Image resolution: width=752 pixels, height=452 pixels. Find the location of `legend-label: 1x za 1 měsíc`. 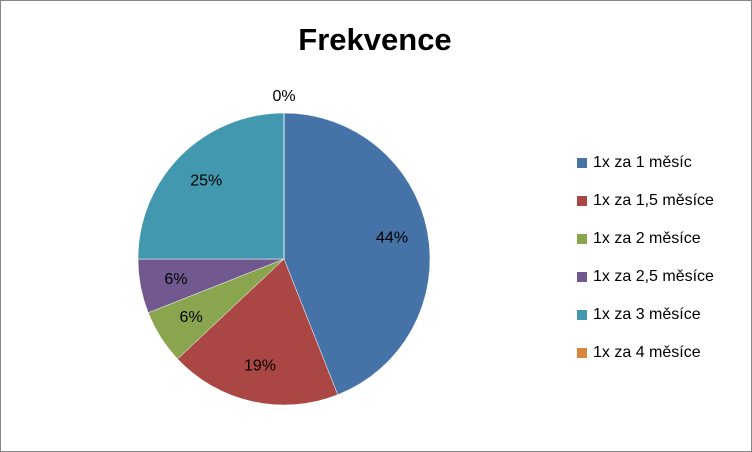

legend-label: 1x za 1 měsíc is located at coordinates (642, 162).